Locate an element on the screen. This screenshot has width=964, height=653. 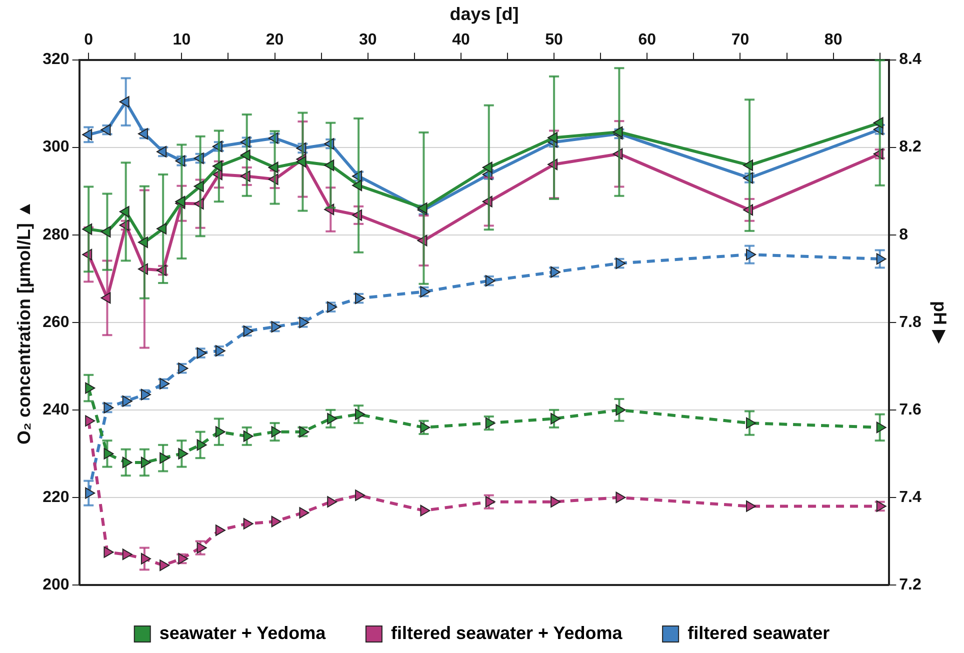
y2-tick-label: 8.2 is located at coordinates (910, 147).